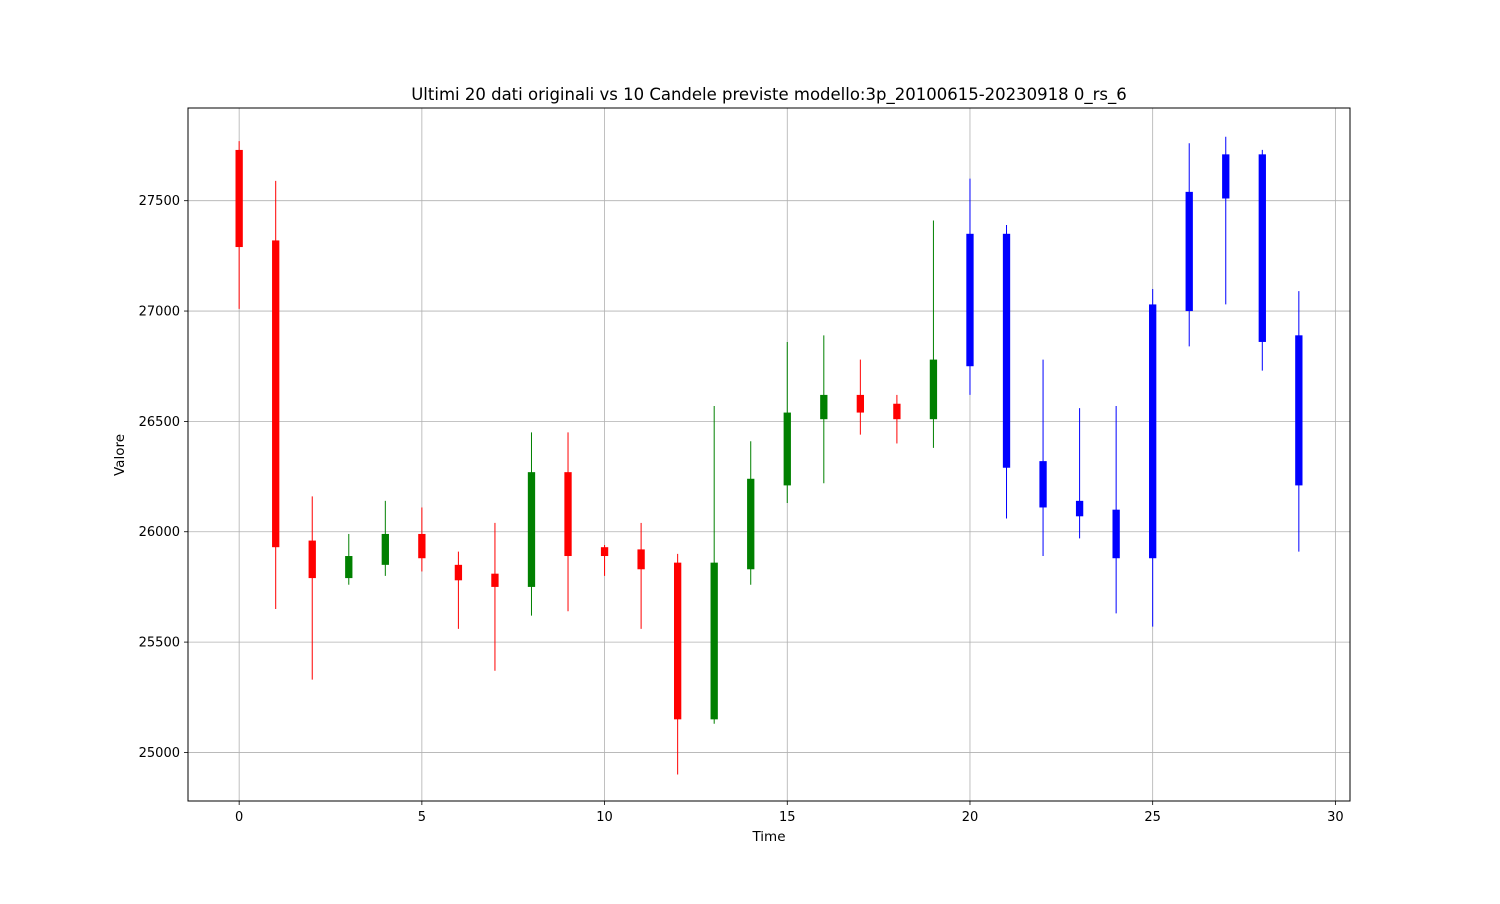 The height and width of the screenshot is (904, 1500). What do you see at coordinates (159, 753) in the screenshot?
I see `y-tick-label: 25000` at bounding box center [159, 753].